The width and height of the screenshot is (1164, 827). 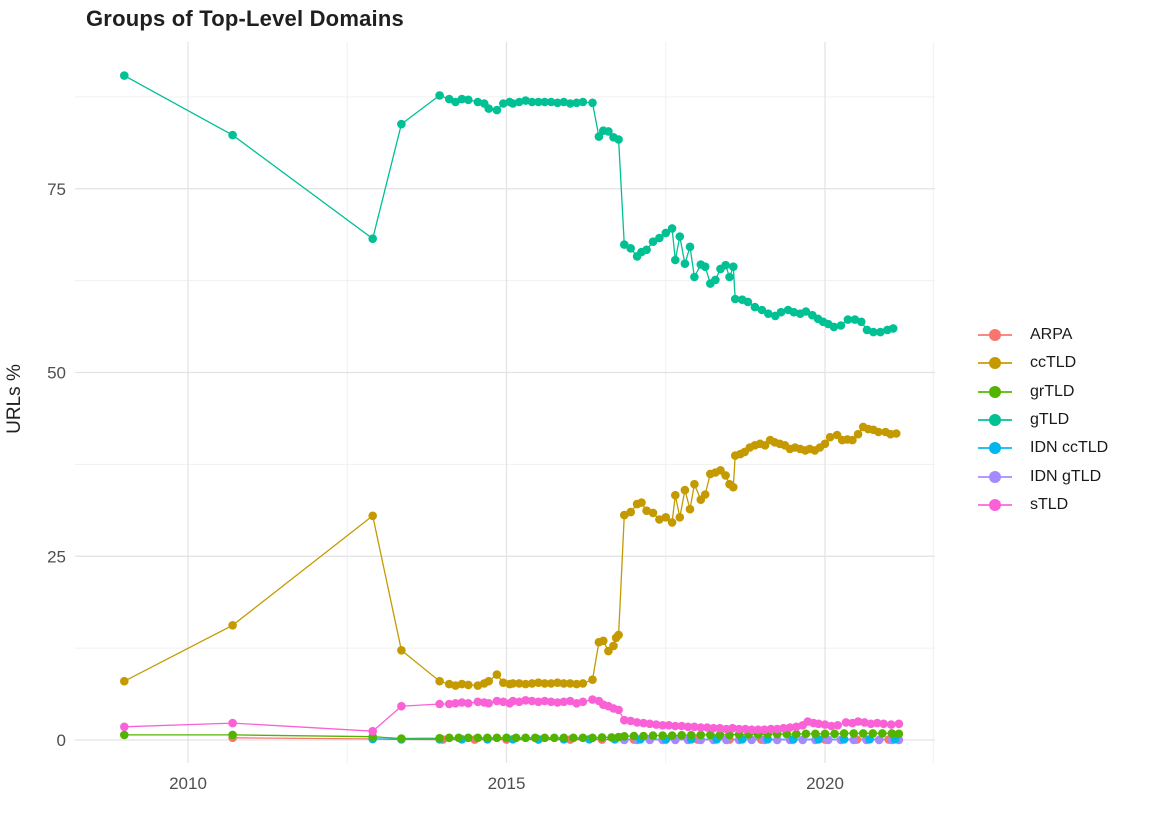 I want to click on legend-label: IDN gTLD, so click(x=1066, y=476).